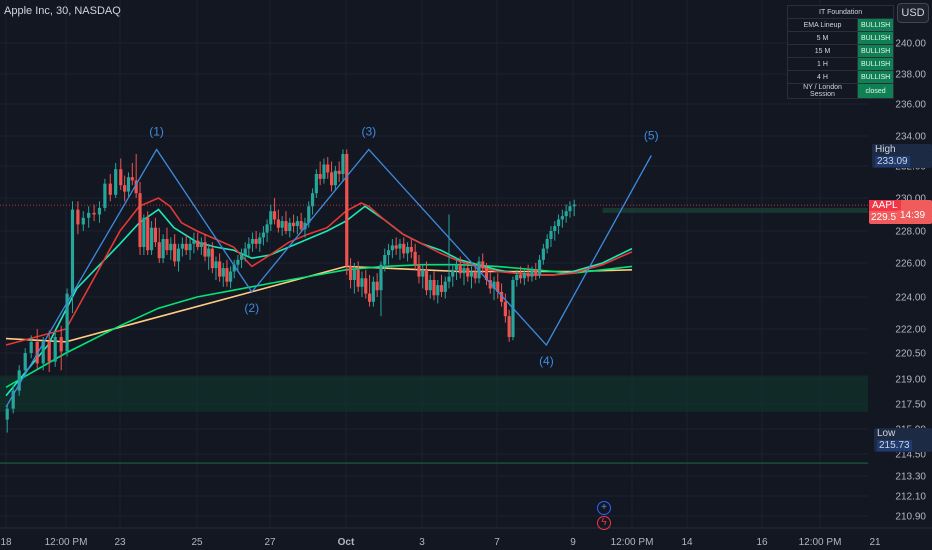 The image size is (932, 550). I want to click on y-tick-label: 240.00, so click(910, 44).